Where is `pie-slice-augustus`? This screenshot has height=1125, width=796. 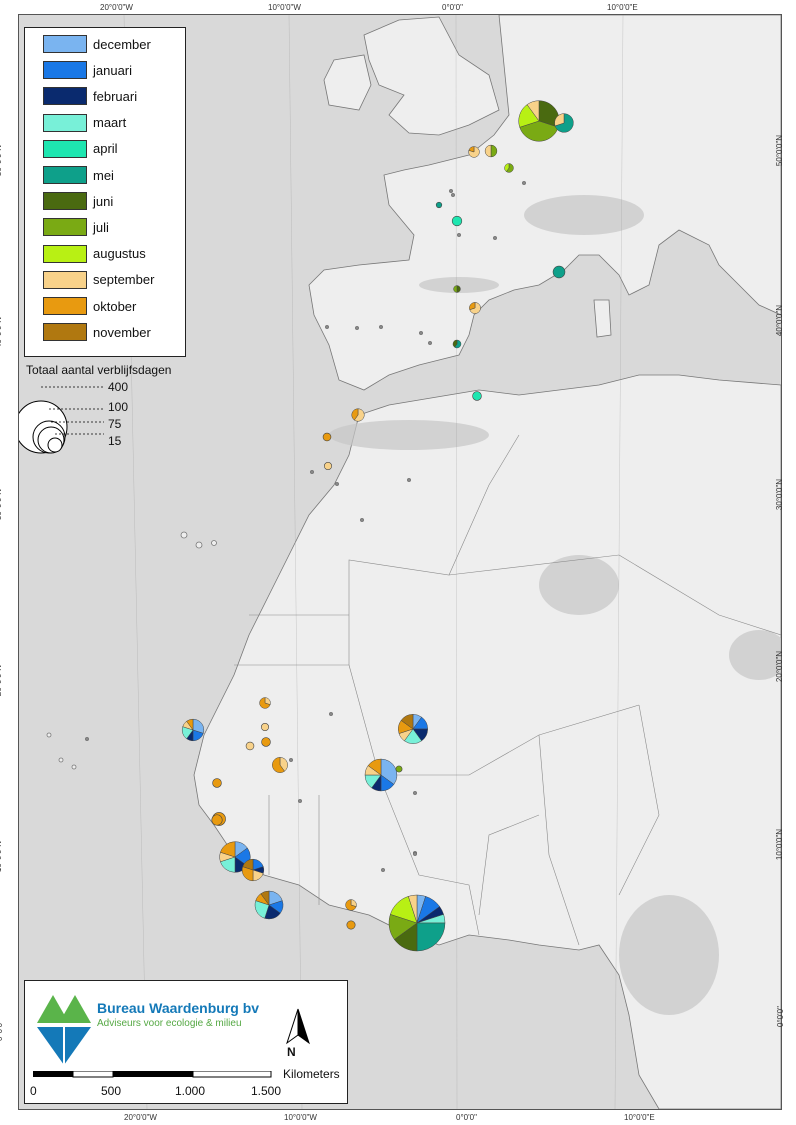 pie-slice-augustus is located at coordinates (507, 167).